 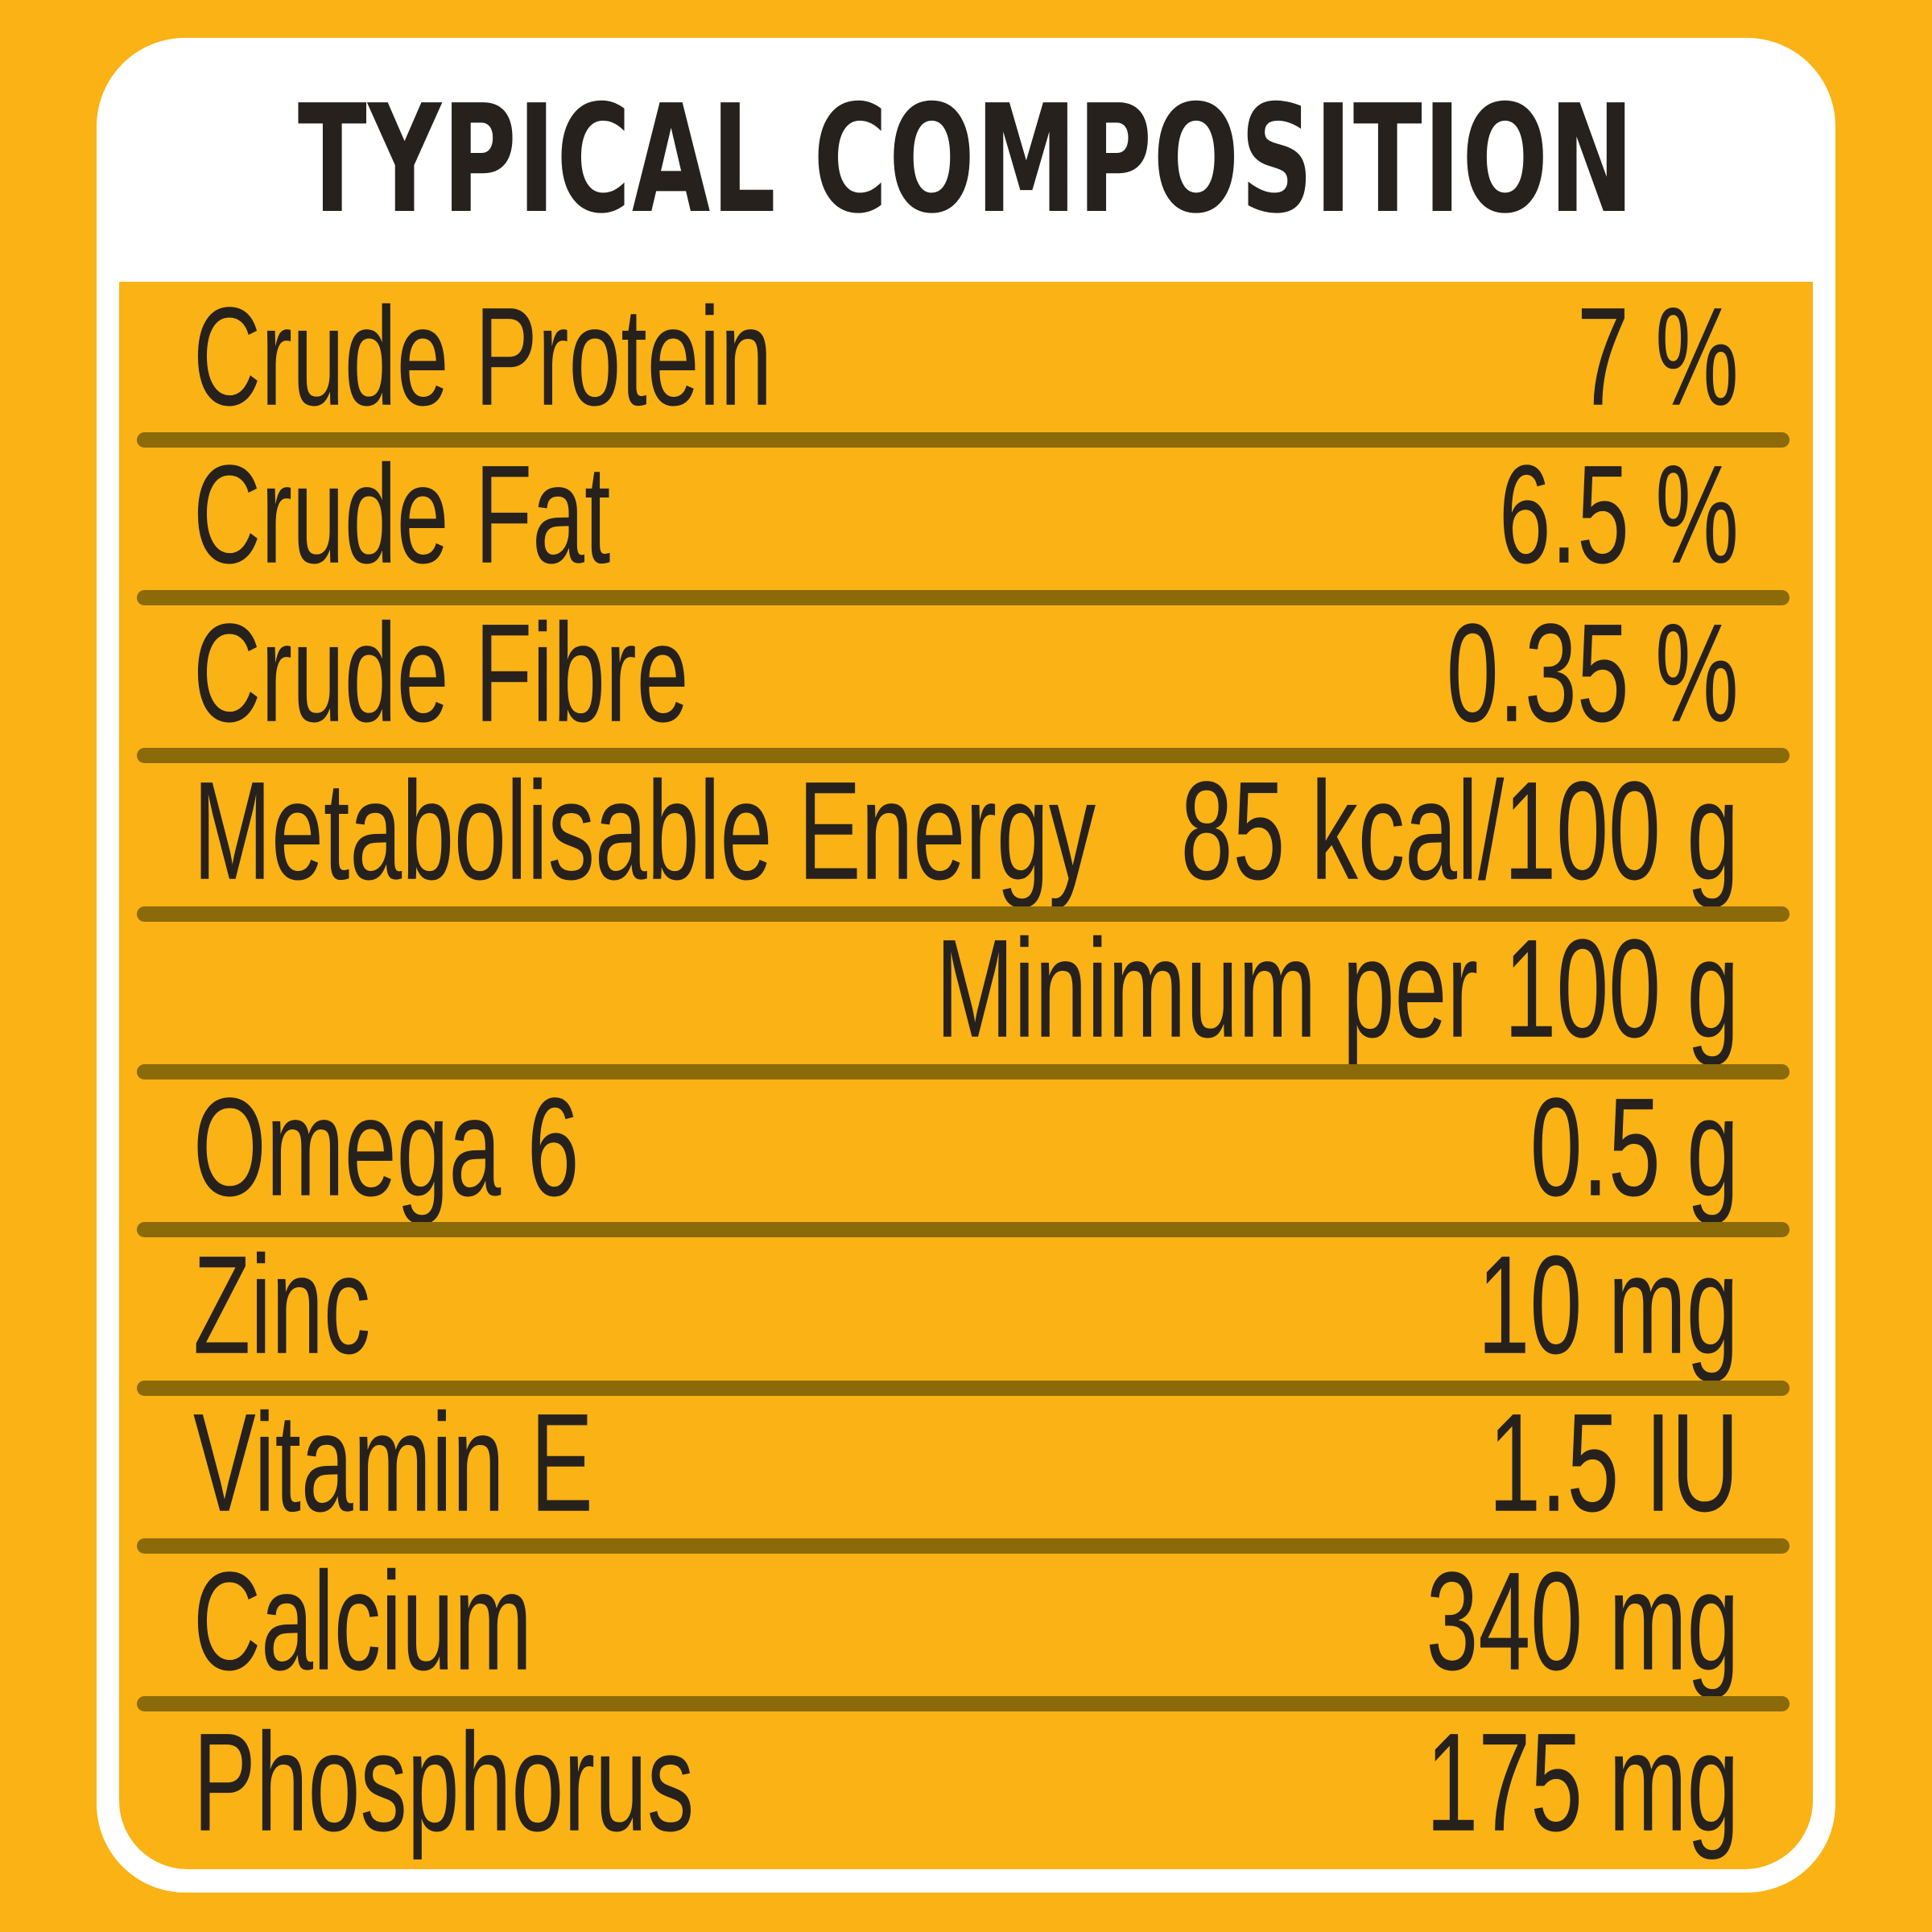 What do you see at coordinates (1613, 1462) in the screenshot?
I see `nutrient-value: 1.5 IU` at bounding box center [1613, 1462].